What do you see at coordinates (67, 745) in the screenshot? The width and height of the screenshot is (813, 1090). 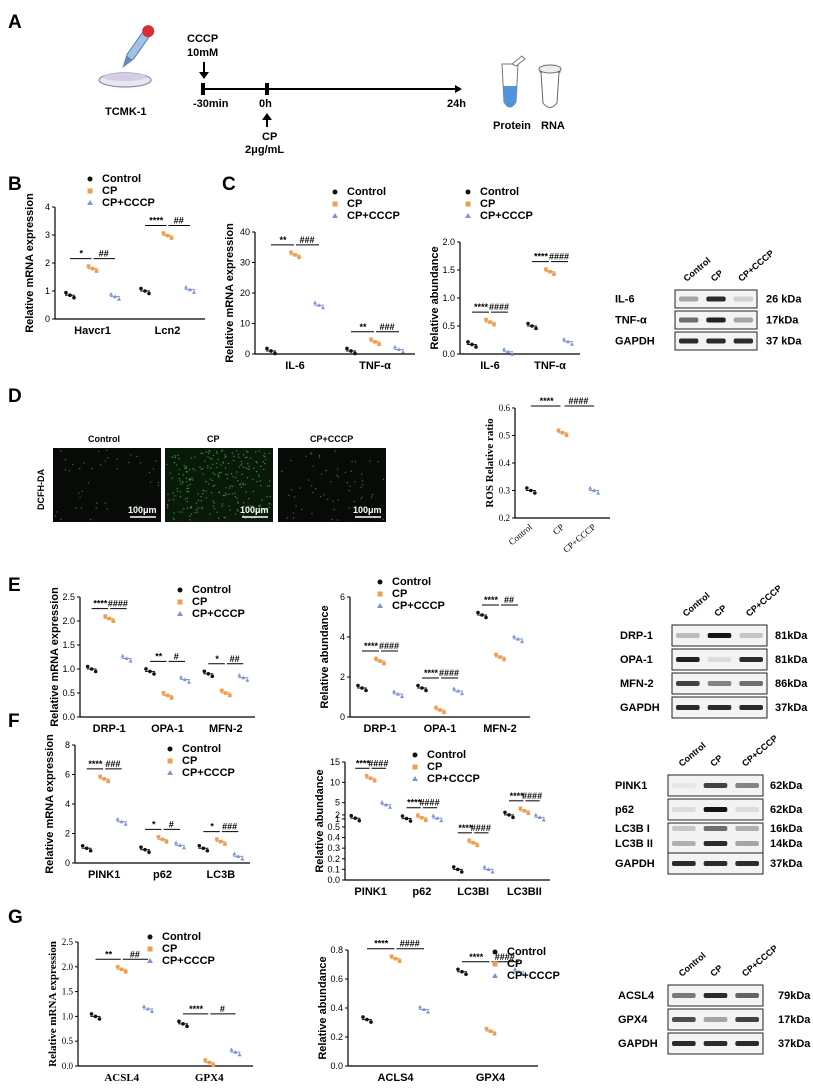 I see `y-tick-label: 8` at bounding box center [67, 745].